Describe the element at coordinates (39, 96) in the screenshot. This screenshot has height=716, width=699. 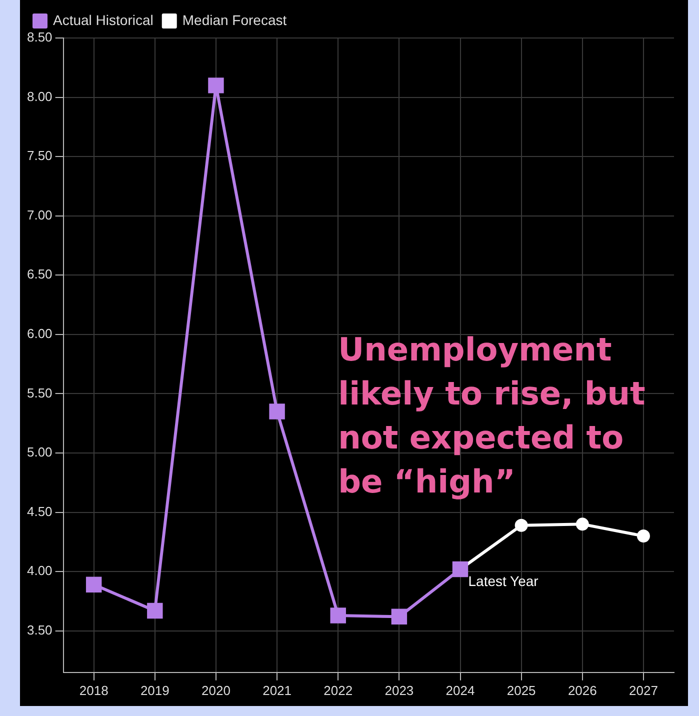
I see `y-tick-label: 8.00` at that location.